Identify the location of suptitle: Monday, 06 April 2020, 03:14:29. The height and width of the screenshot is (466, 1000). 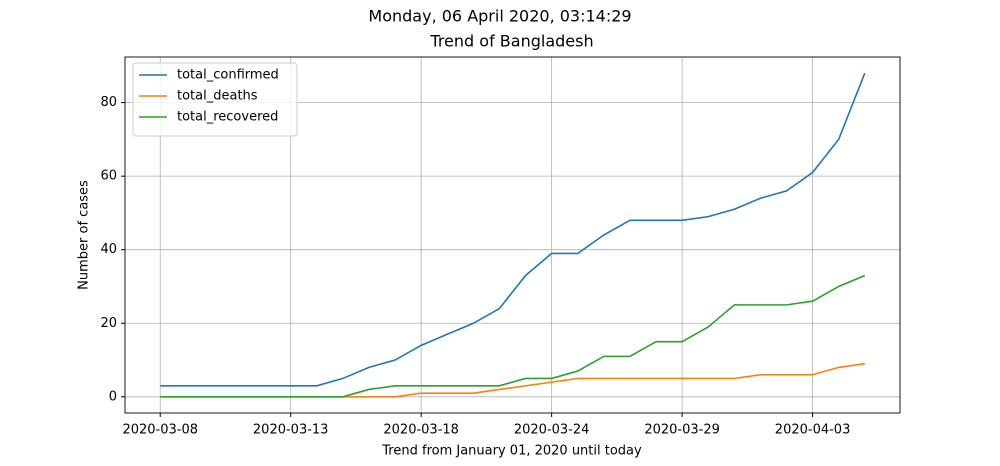
(499, 16).